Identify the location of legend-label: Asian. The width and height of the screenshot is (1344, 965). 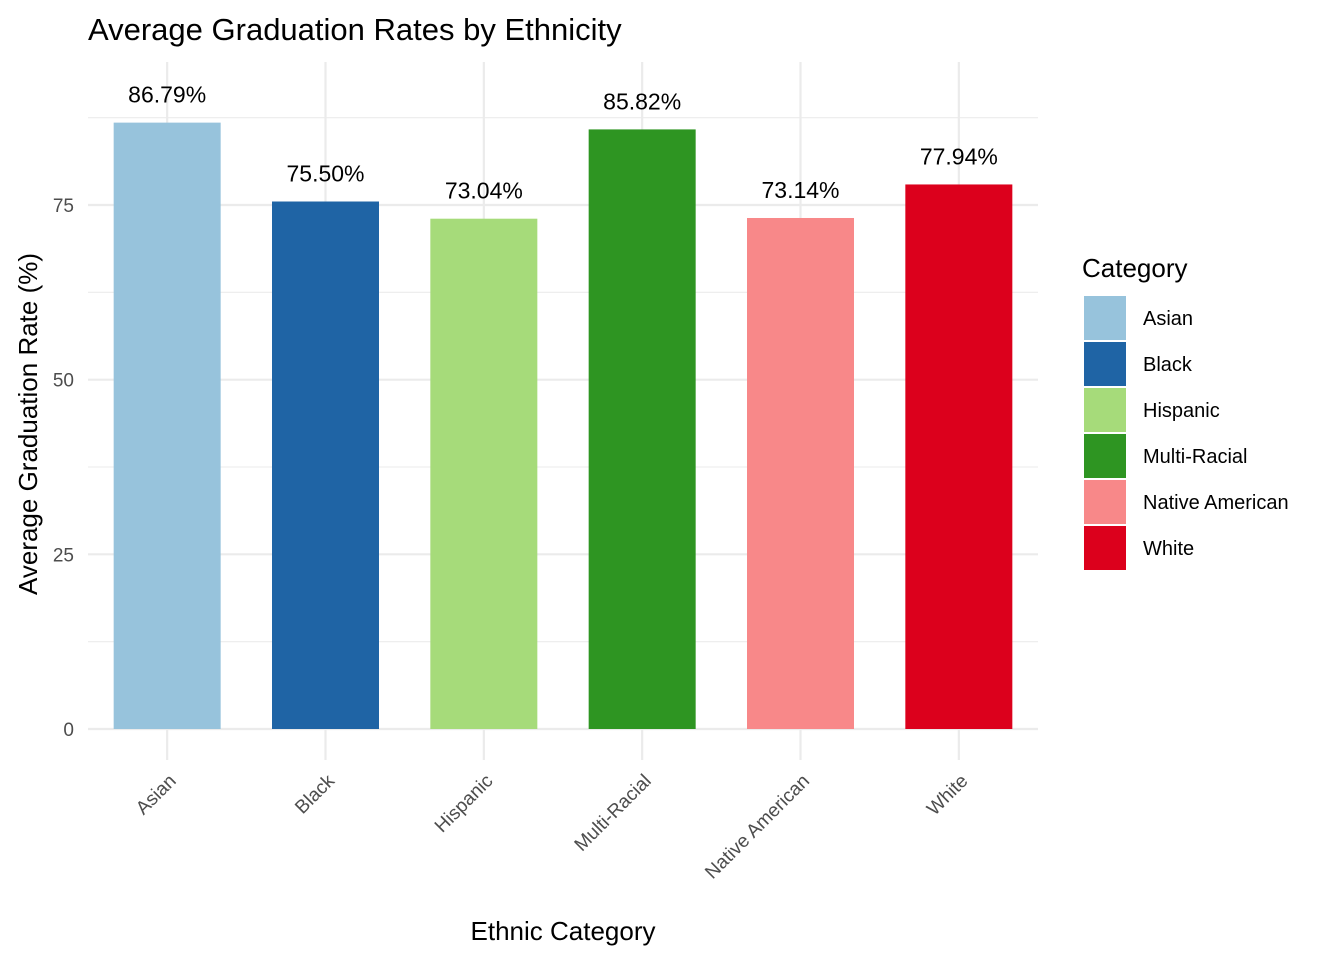
(1168, 319).